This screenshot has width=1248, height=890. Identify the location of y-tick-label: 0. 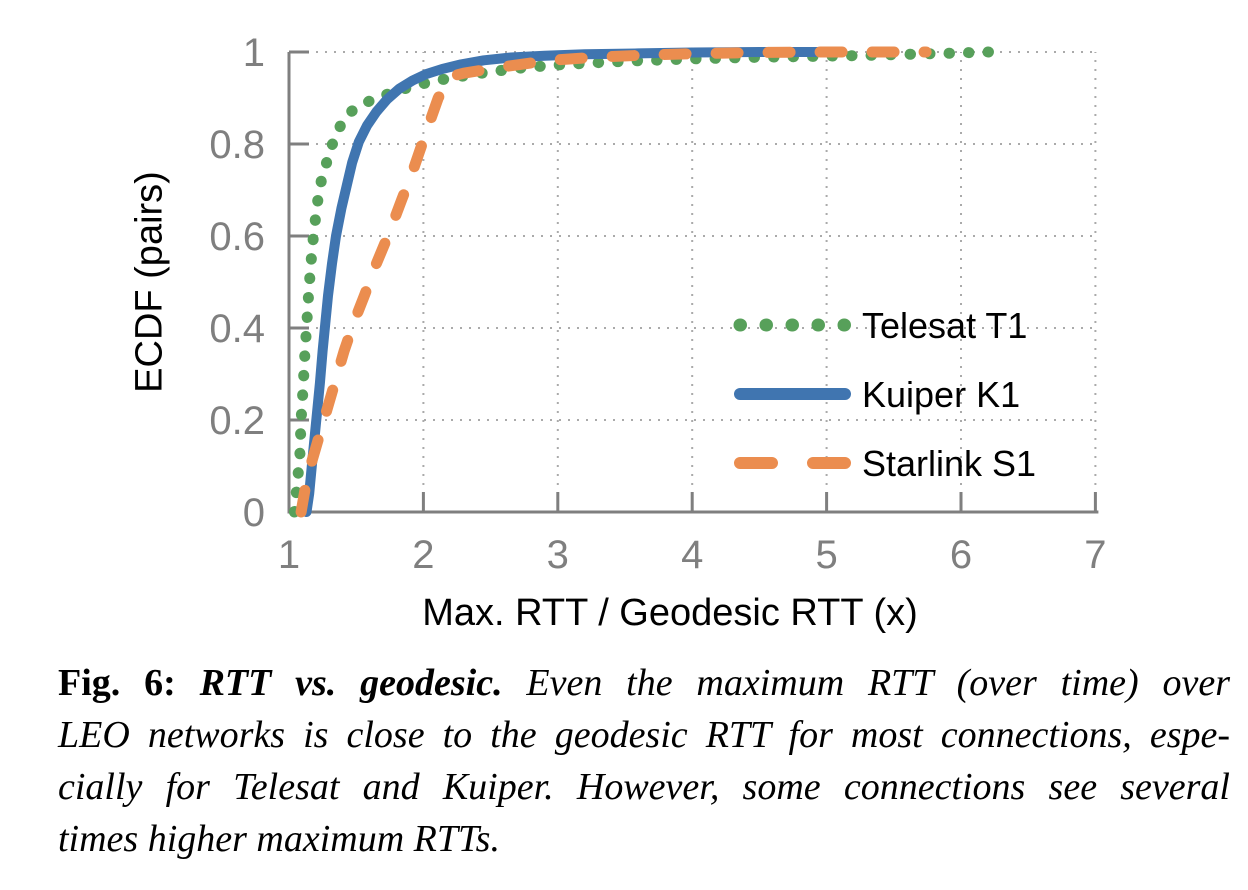
(254, 513).